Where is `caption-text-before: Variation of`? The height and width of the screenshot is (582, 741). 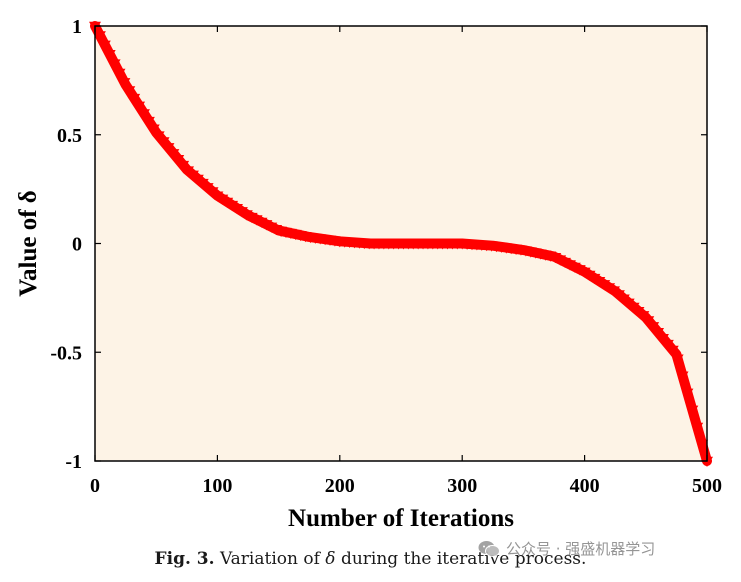 caption-text-before: Variation of is located at coordinates (269, 559).